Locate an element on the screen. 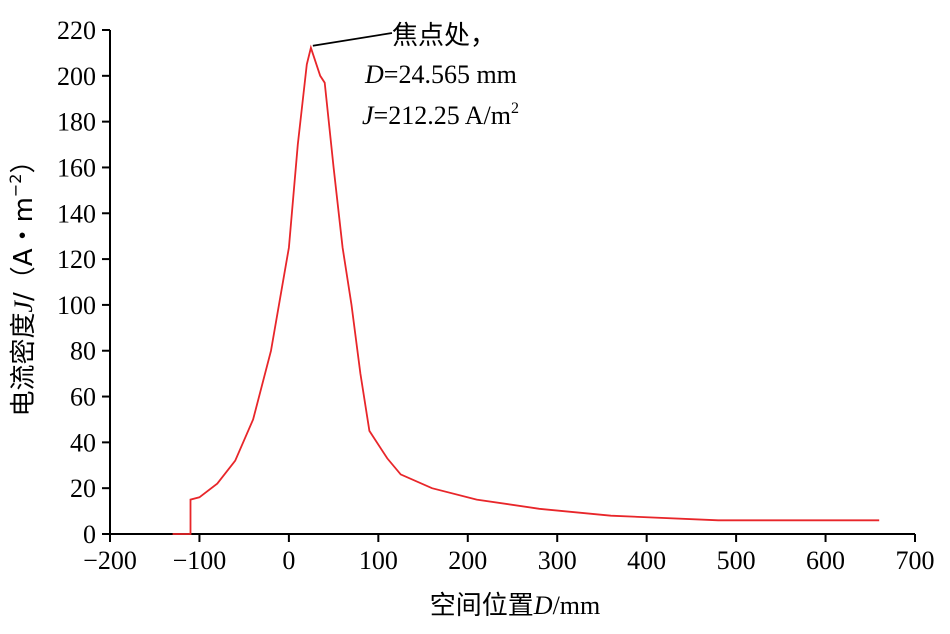 This screenshot has width=950, height=634. x-tick-label: 100 is located at coordinates (378, 560).